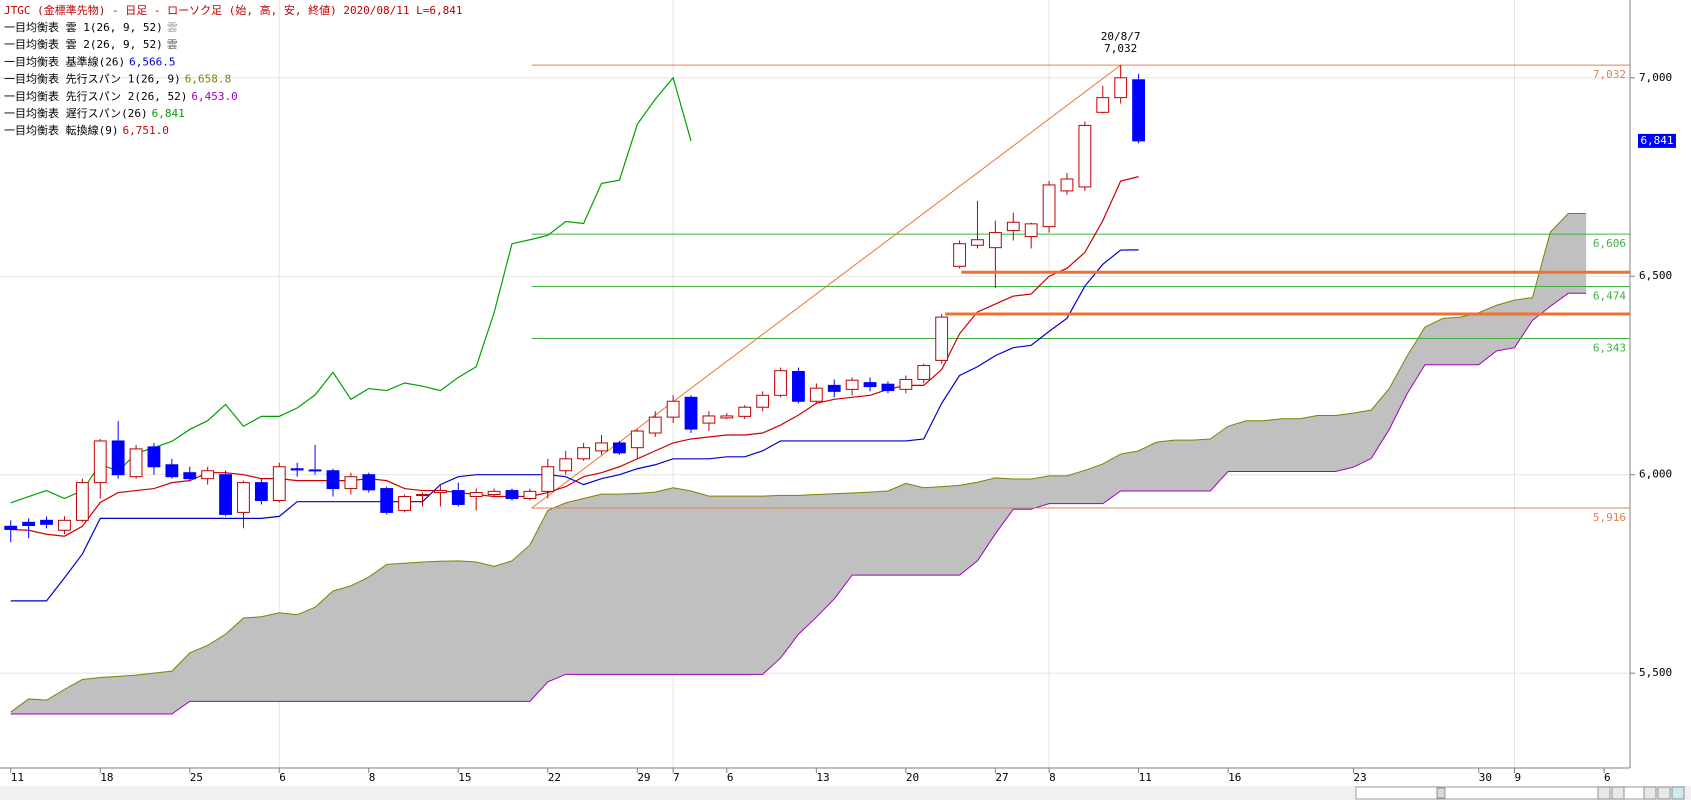 This screenshot has height=800, width=1691. Describe the element at coordinates (1655, 672) in the screenshot. I see `y-tick-label: 5,500` at that location.